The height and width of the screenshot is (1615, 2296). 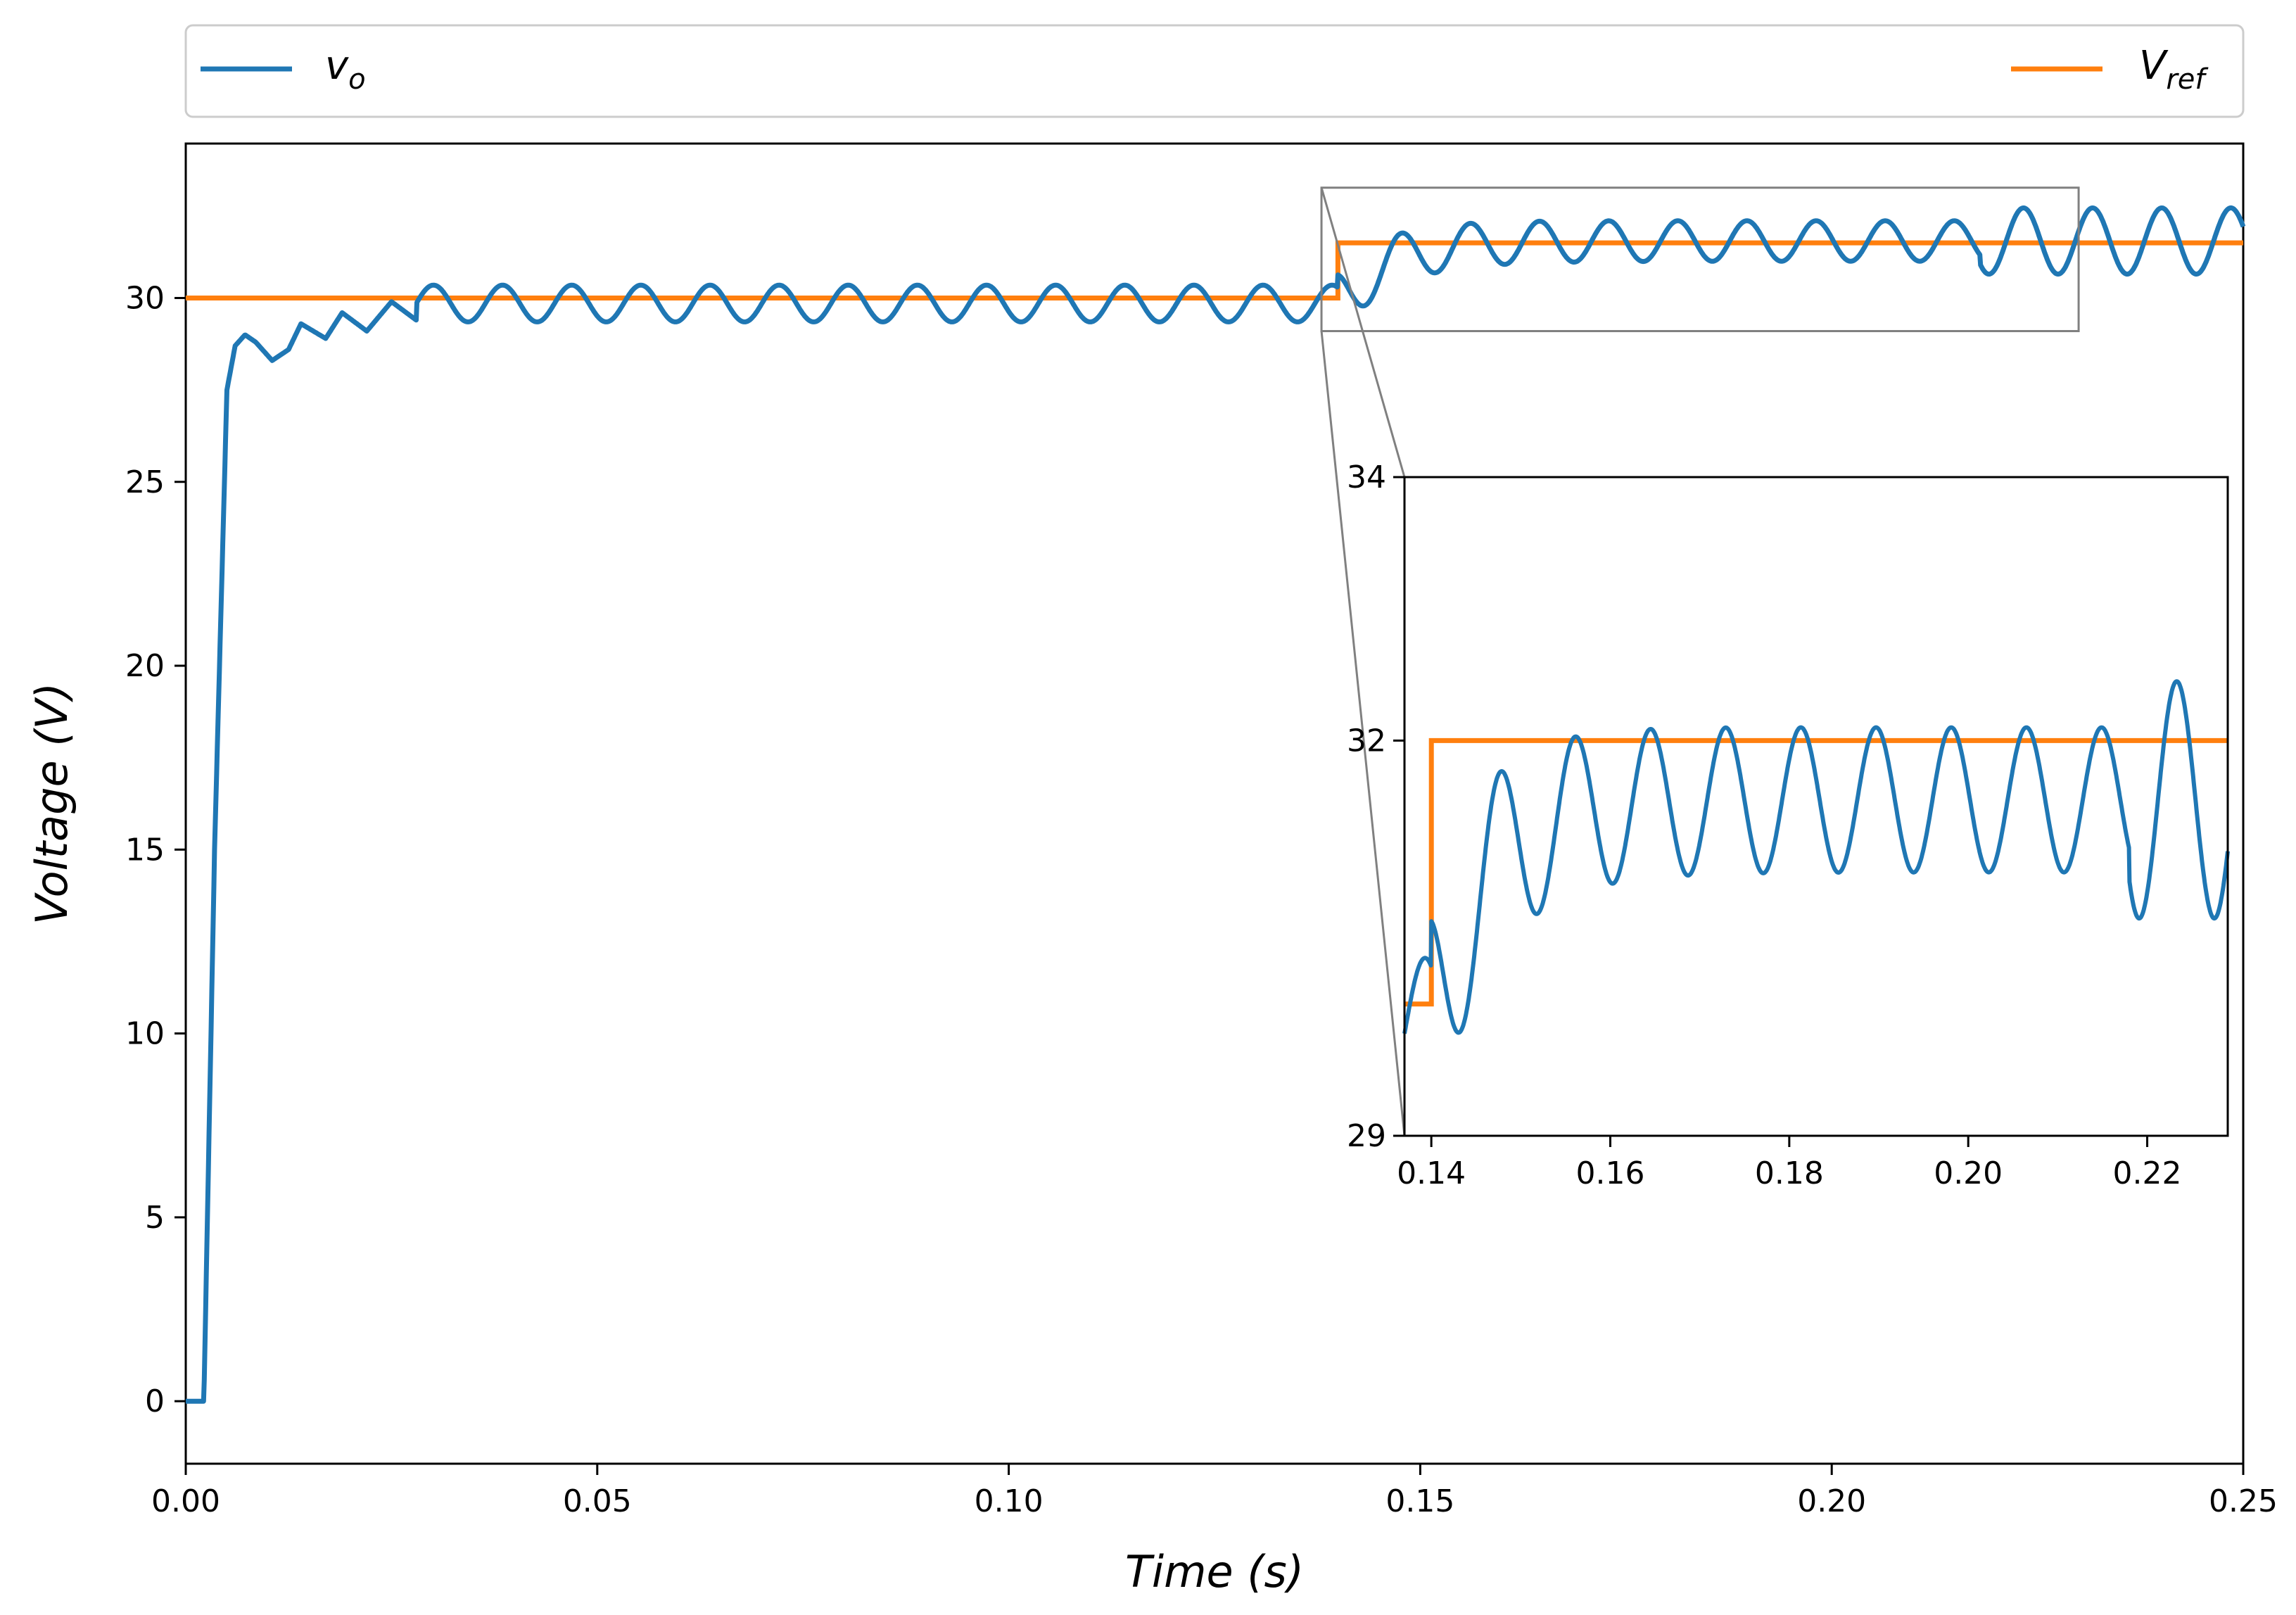 What do you see at coordinates (1214, 270) in the screenshot?
I see `series-line-vref` at bounding box center [1214, 270].